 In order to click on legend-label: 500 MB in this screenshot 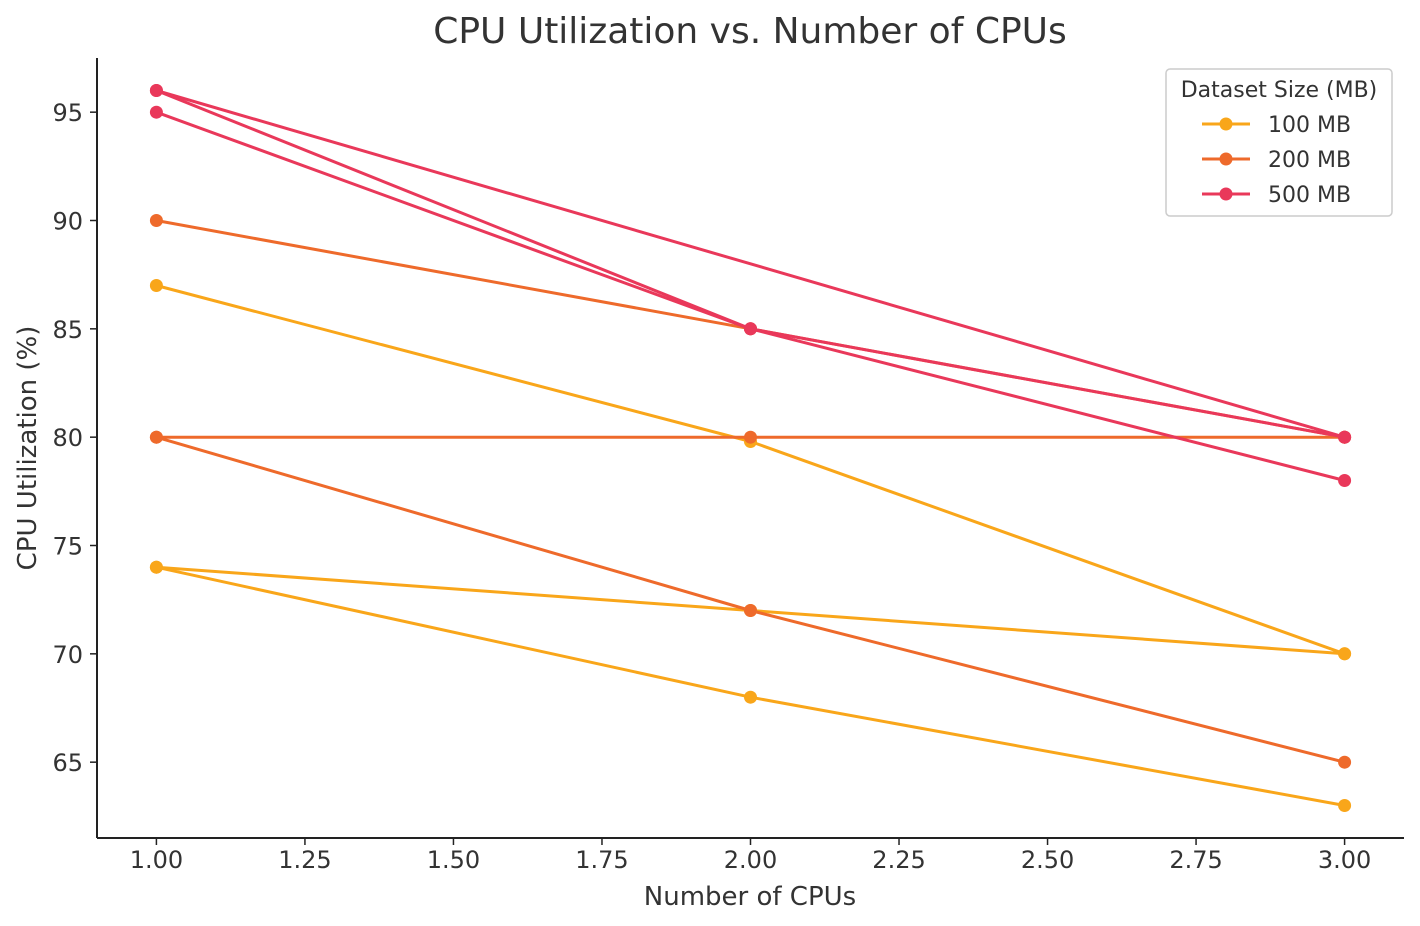, I will do `click(1309, 195)`.